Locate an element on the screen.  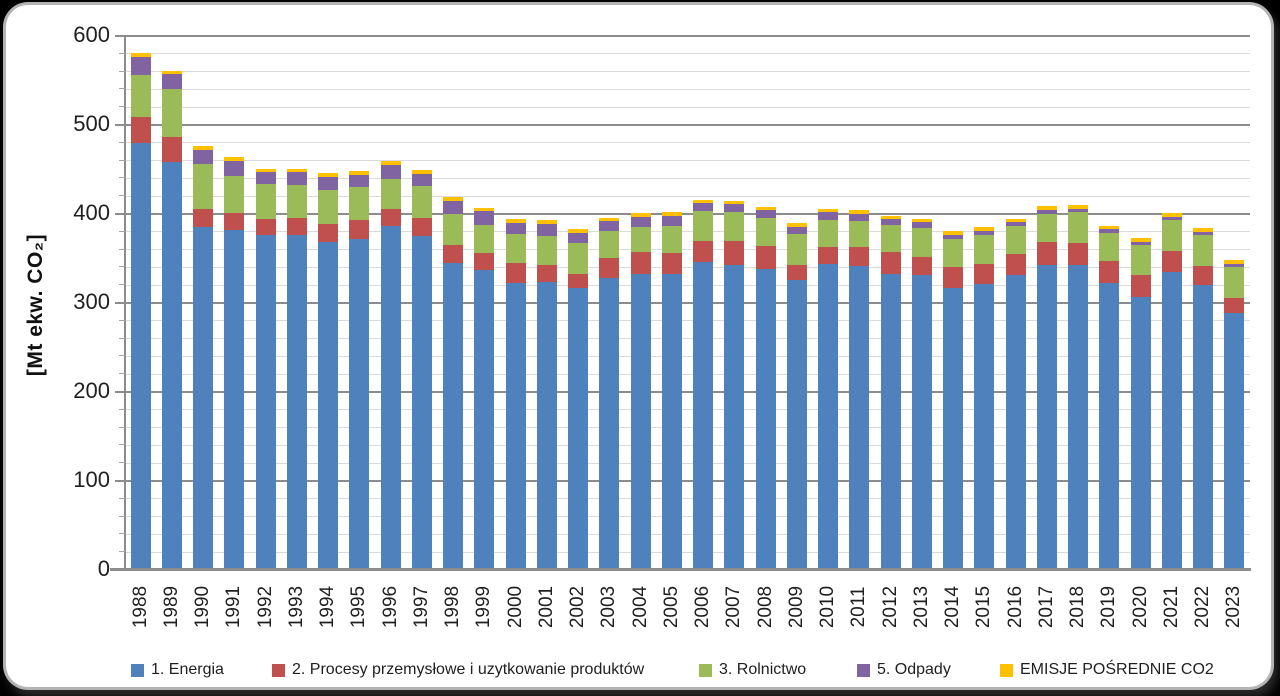
bar-2001 is located at coordinates (546, 395).